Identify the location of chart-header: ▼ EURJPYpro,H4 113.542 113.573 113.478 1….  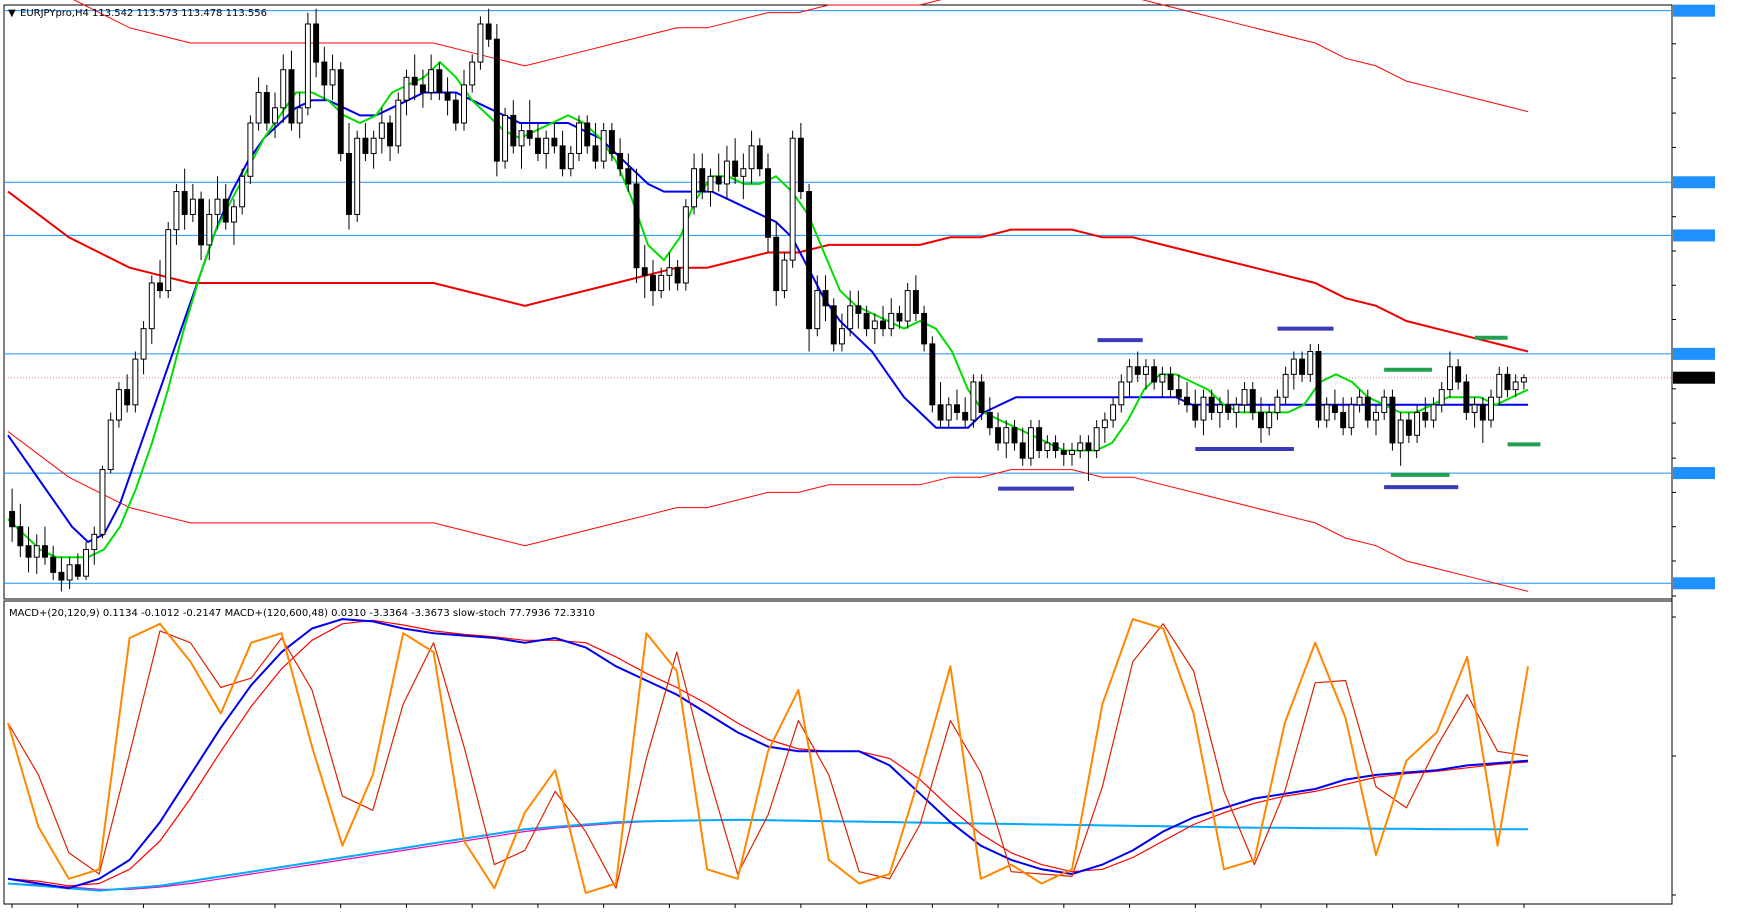
(137, 13).